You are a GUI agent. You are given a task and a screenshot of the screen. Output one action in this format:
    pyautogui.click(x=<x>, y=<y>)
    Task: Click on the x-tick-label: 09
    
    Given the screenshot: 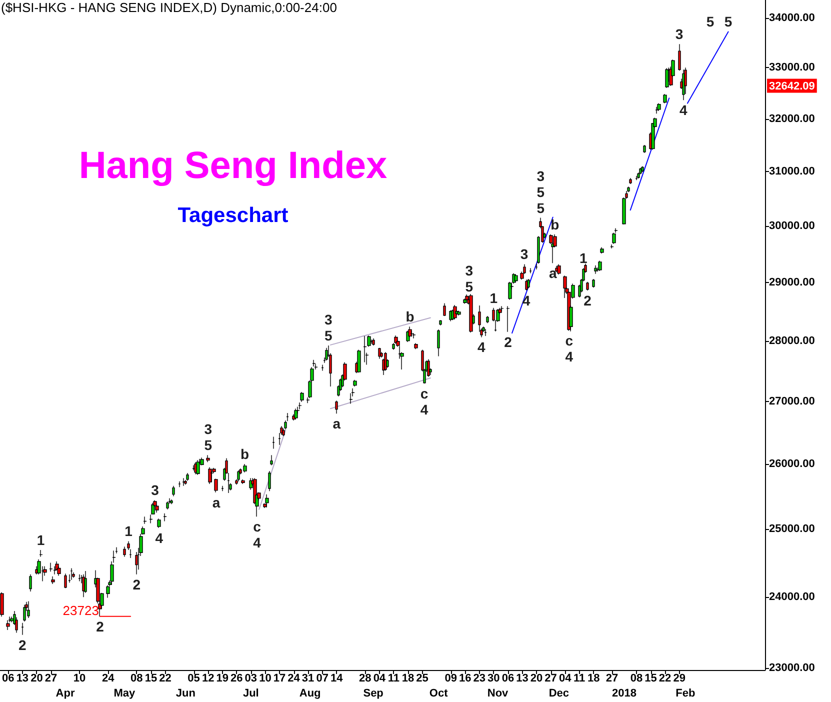 What is the action you would take?
    pyautogui.click(x=450, y=678)
    